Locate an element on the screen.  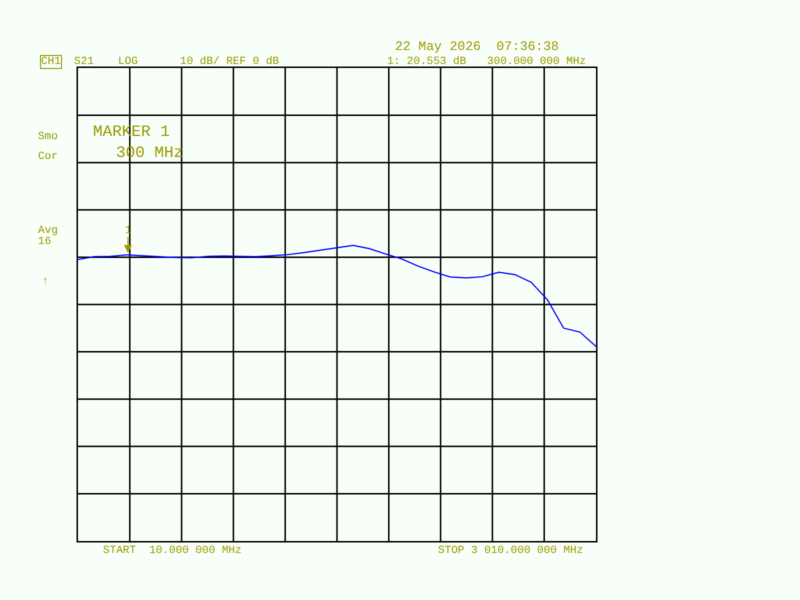
text: S21 is located at coordinates (84, 62).